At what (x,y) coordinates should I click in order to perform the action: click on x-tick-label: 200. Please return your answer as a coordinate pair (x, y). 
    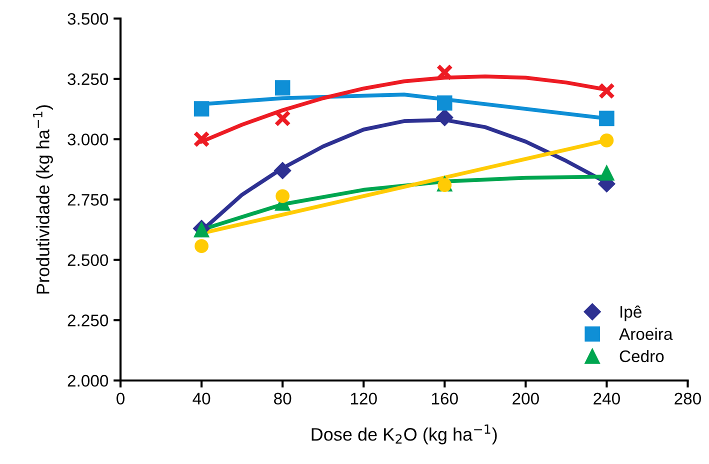
    Looking at the image, I should click on (525, 398).